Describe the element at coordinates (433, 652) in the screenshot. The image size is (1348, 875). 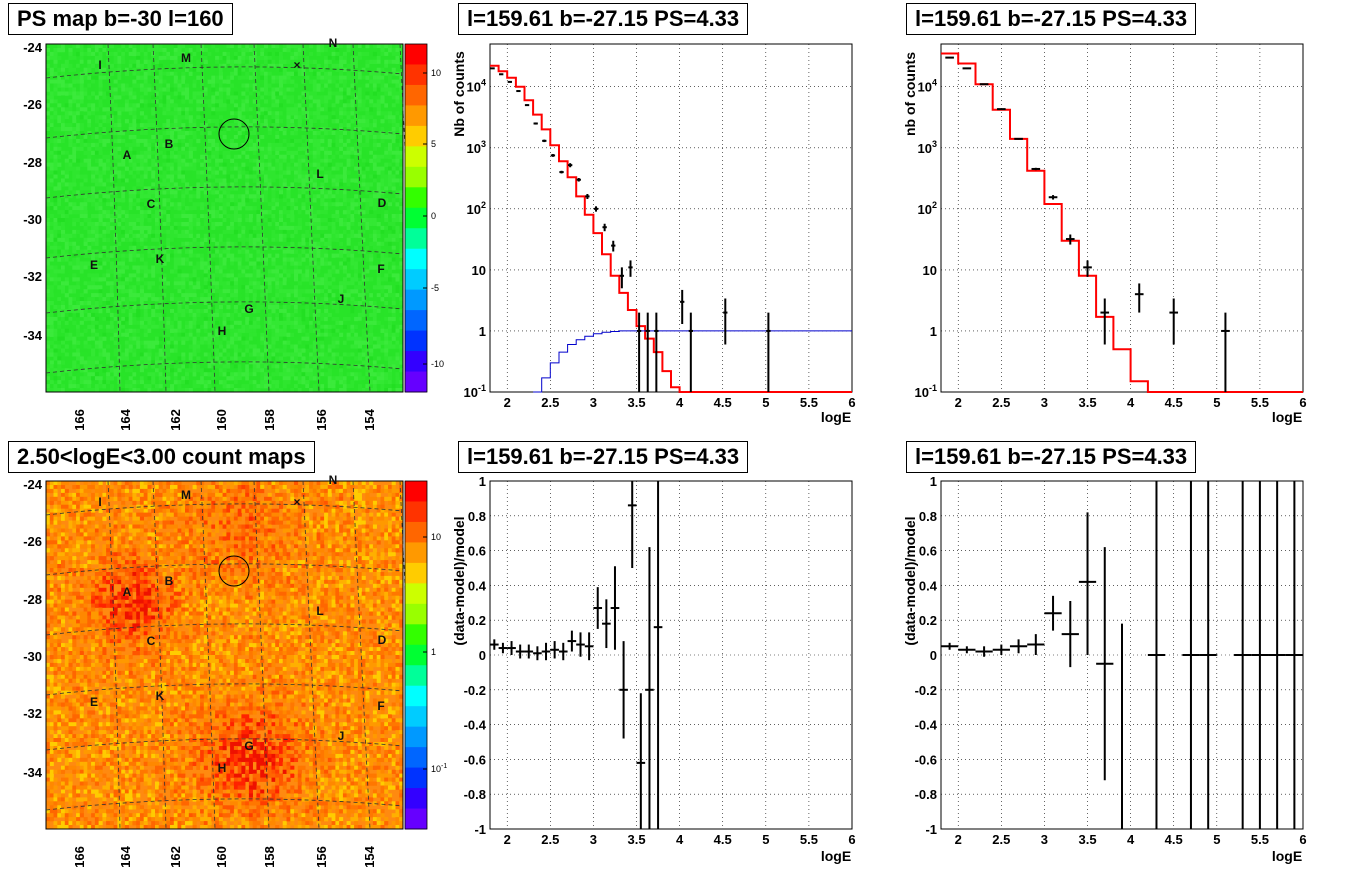
I see `count-map-colorbar-label: 1` at that location.